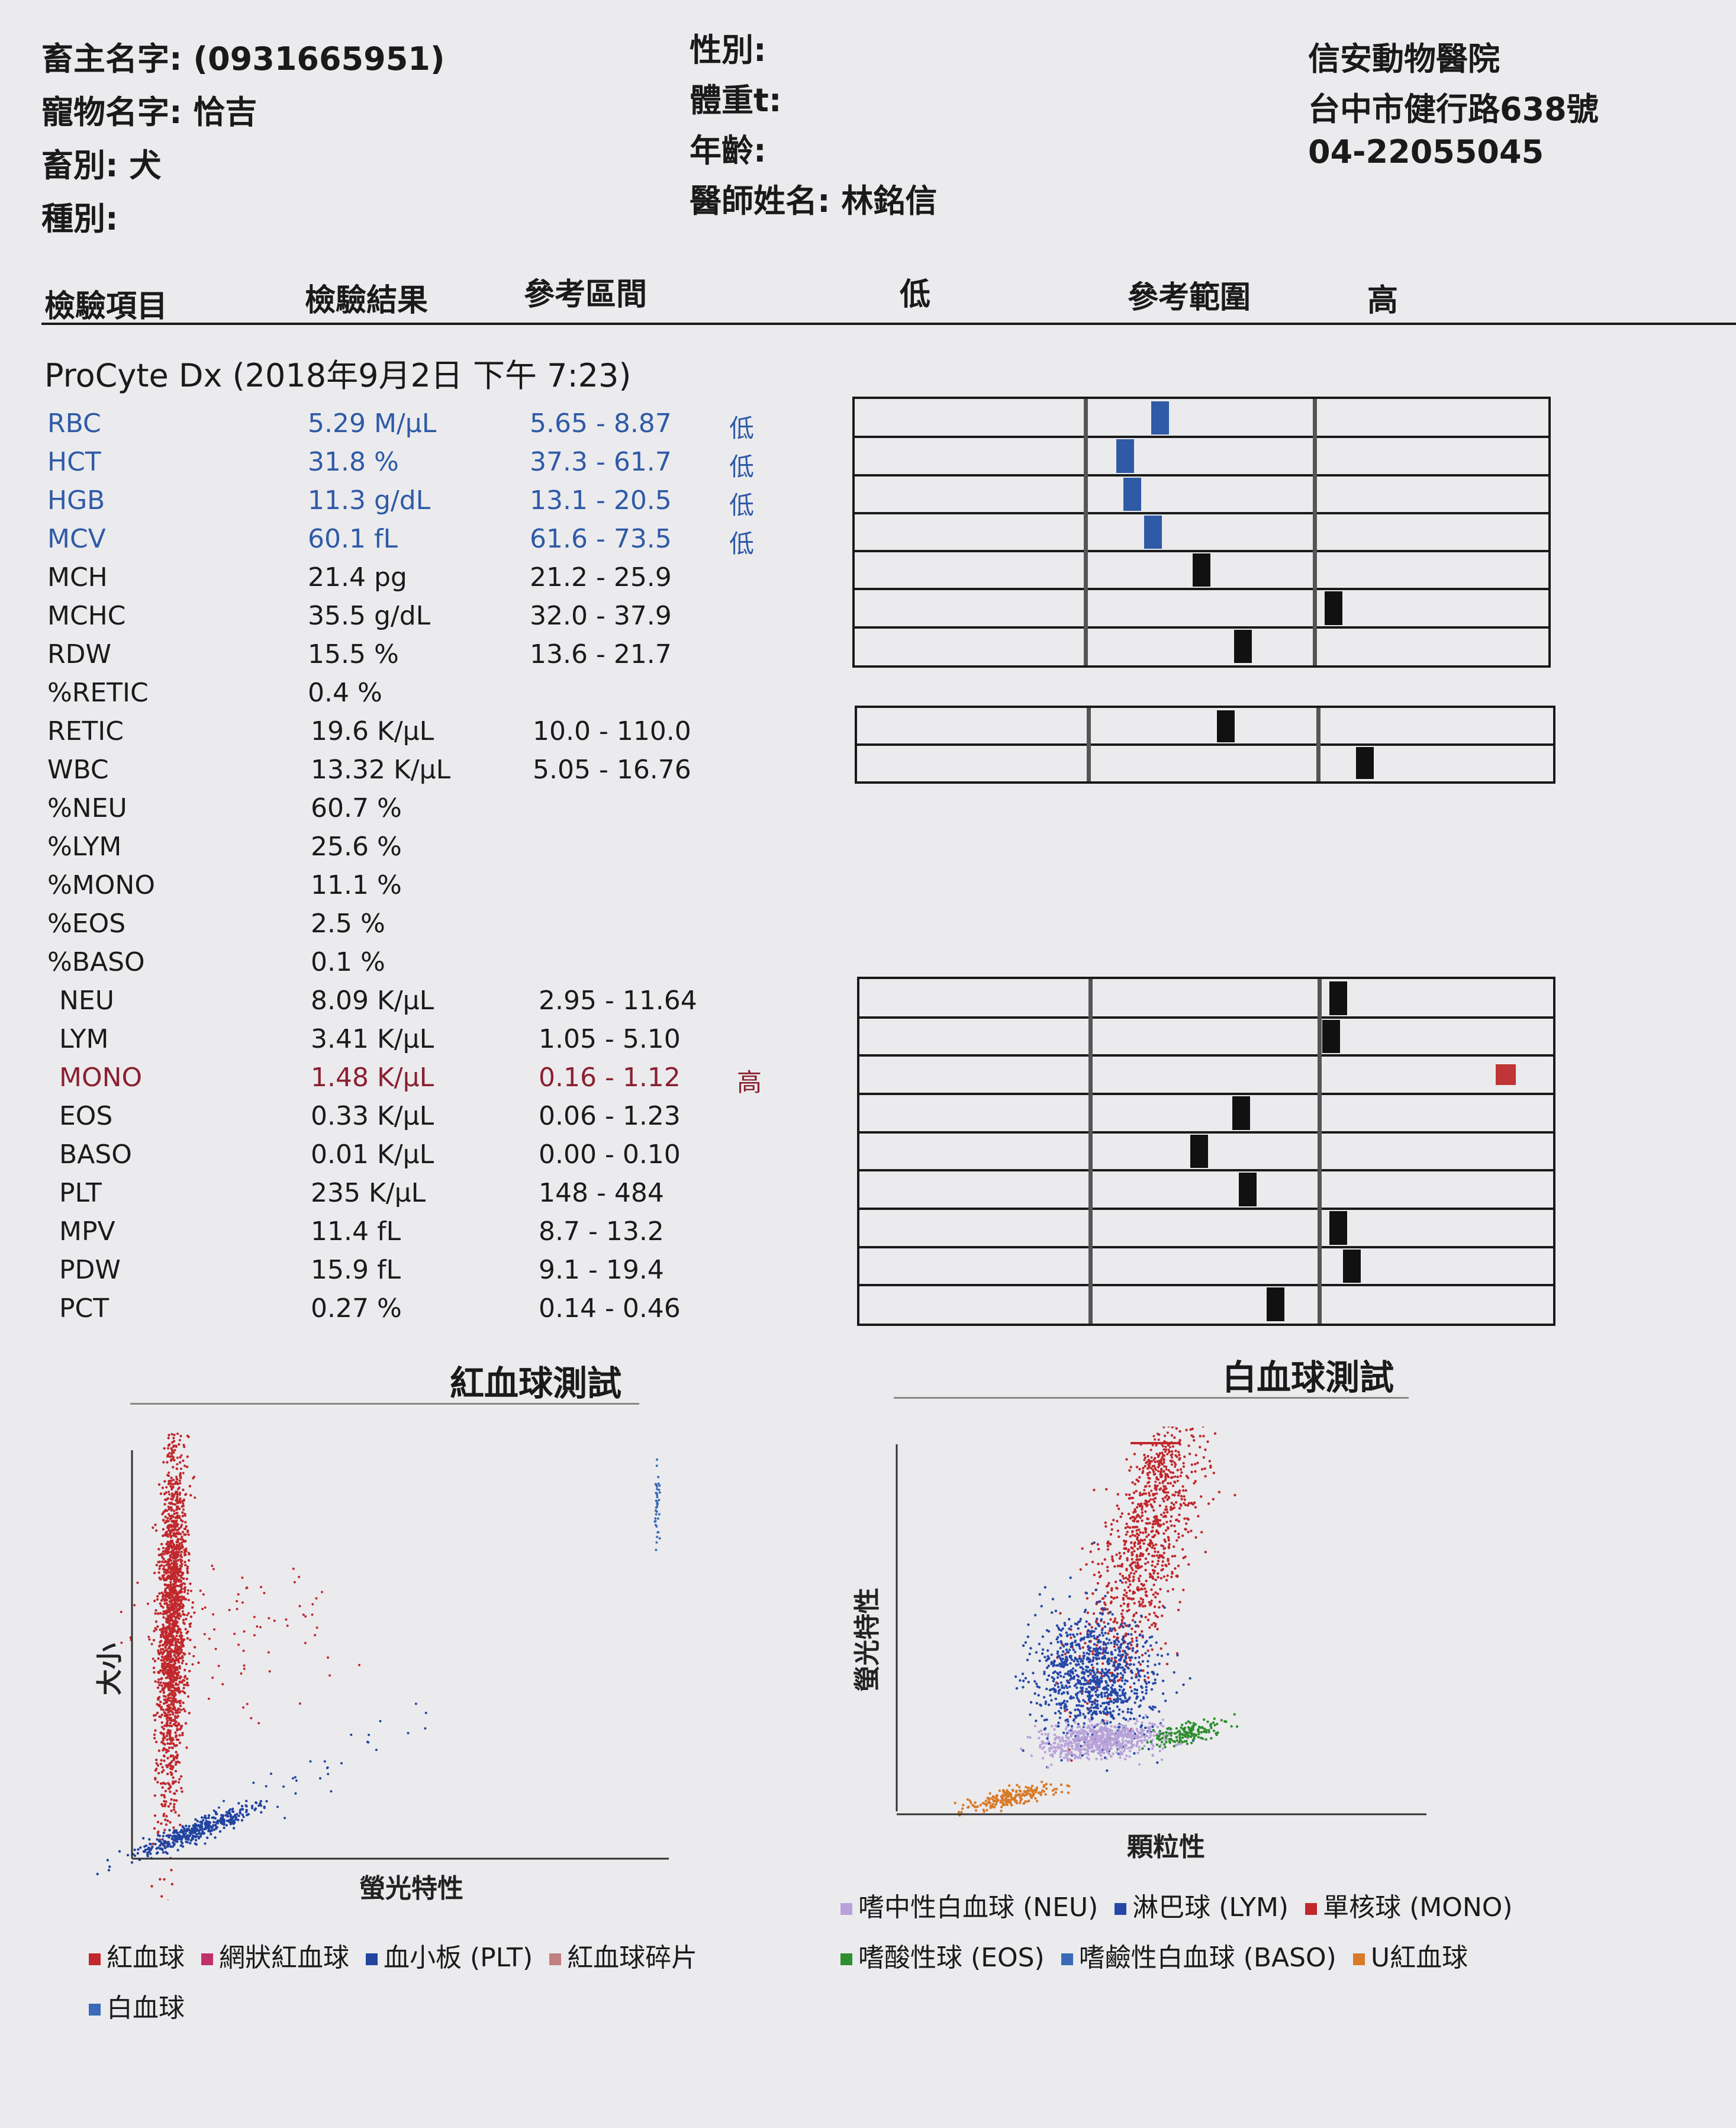 The height and width of the screenshot is (2128, 1736). I want to click on result-range: 2.95 - 11.64, so click(618, 1001).